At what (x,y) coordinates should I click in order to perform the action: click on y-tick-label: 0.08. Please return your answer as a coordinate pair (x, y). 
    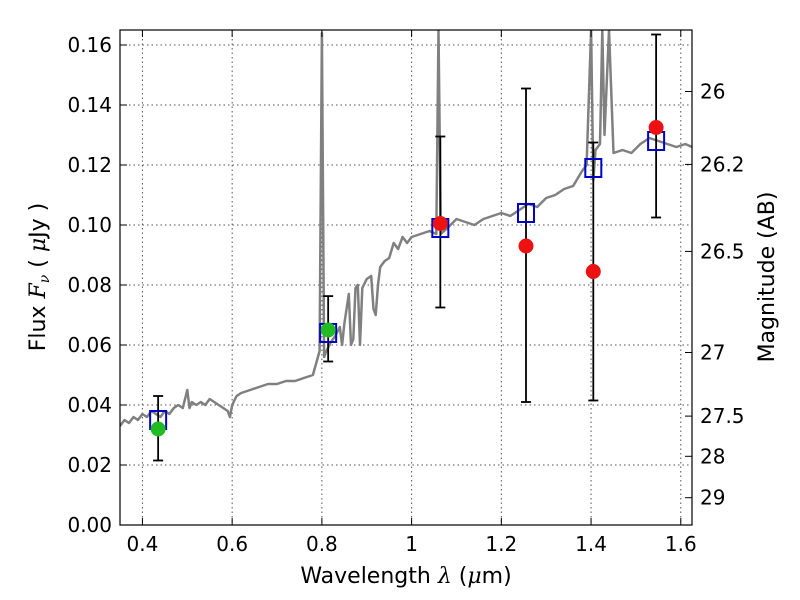
    Looking at the image, I should click on (89, 285).